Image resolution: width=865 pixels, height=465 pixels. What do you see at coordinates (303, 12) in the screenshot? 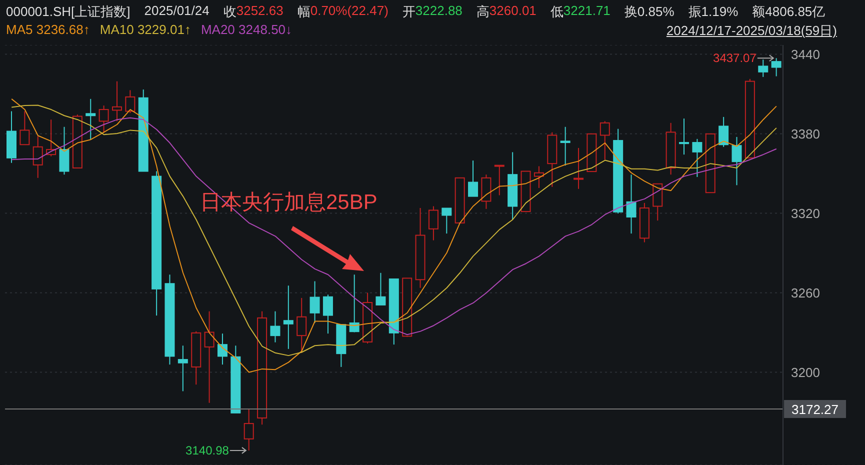
I see `text: 幅` at bounding box center [303, 12].